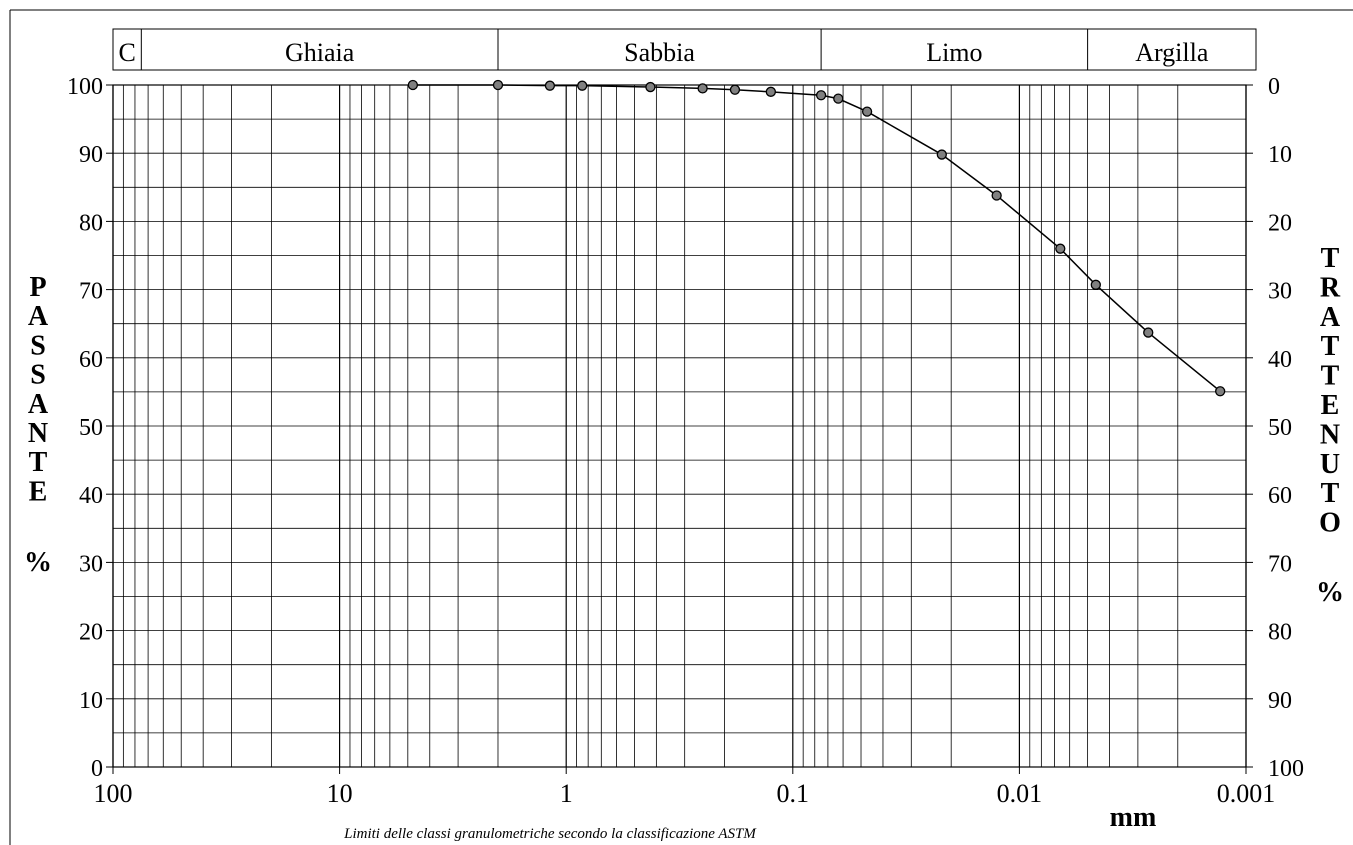 This screenshot has width=1353, height=845. What do you see at coordinates (1280, 701) in the screenshot?
I see `y2-tick-label: 90` at bounding box center [1280, 701].